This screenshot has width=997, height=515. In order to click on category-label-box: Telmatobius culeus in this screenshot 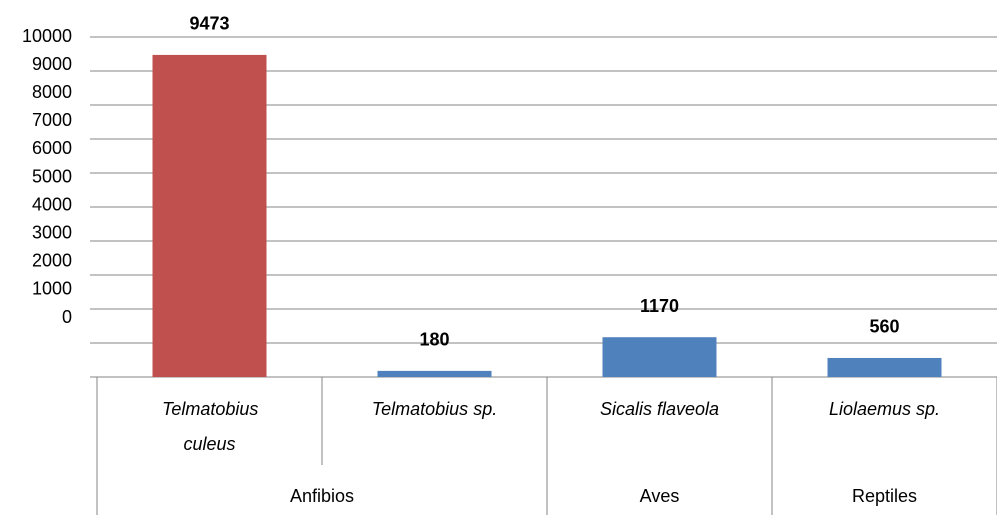, I will do `click(210, 426)`.